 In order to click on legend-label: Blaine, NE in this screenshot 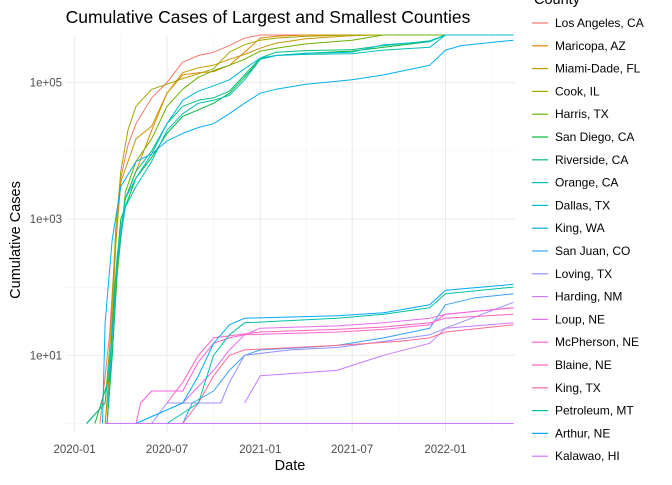, I will do `click(583, 365)`.